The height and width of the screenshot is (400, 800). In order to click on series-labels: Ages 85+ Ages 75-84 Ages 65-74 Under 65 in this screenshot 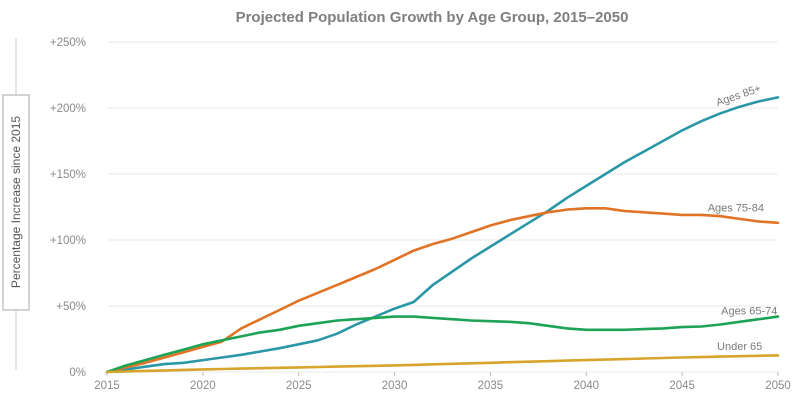, I will do `click(743, 218)`.